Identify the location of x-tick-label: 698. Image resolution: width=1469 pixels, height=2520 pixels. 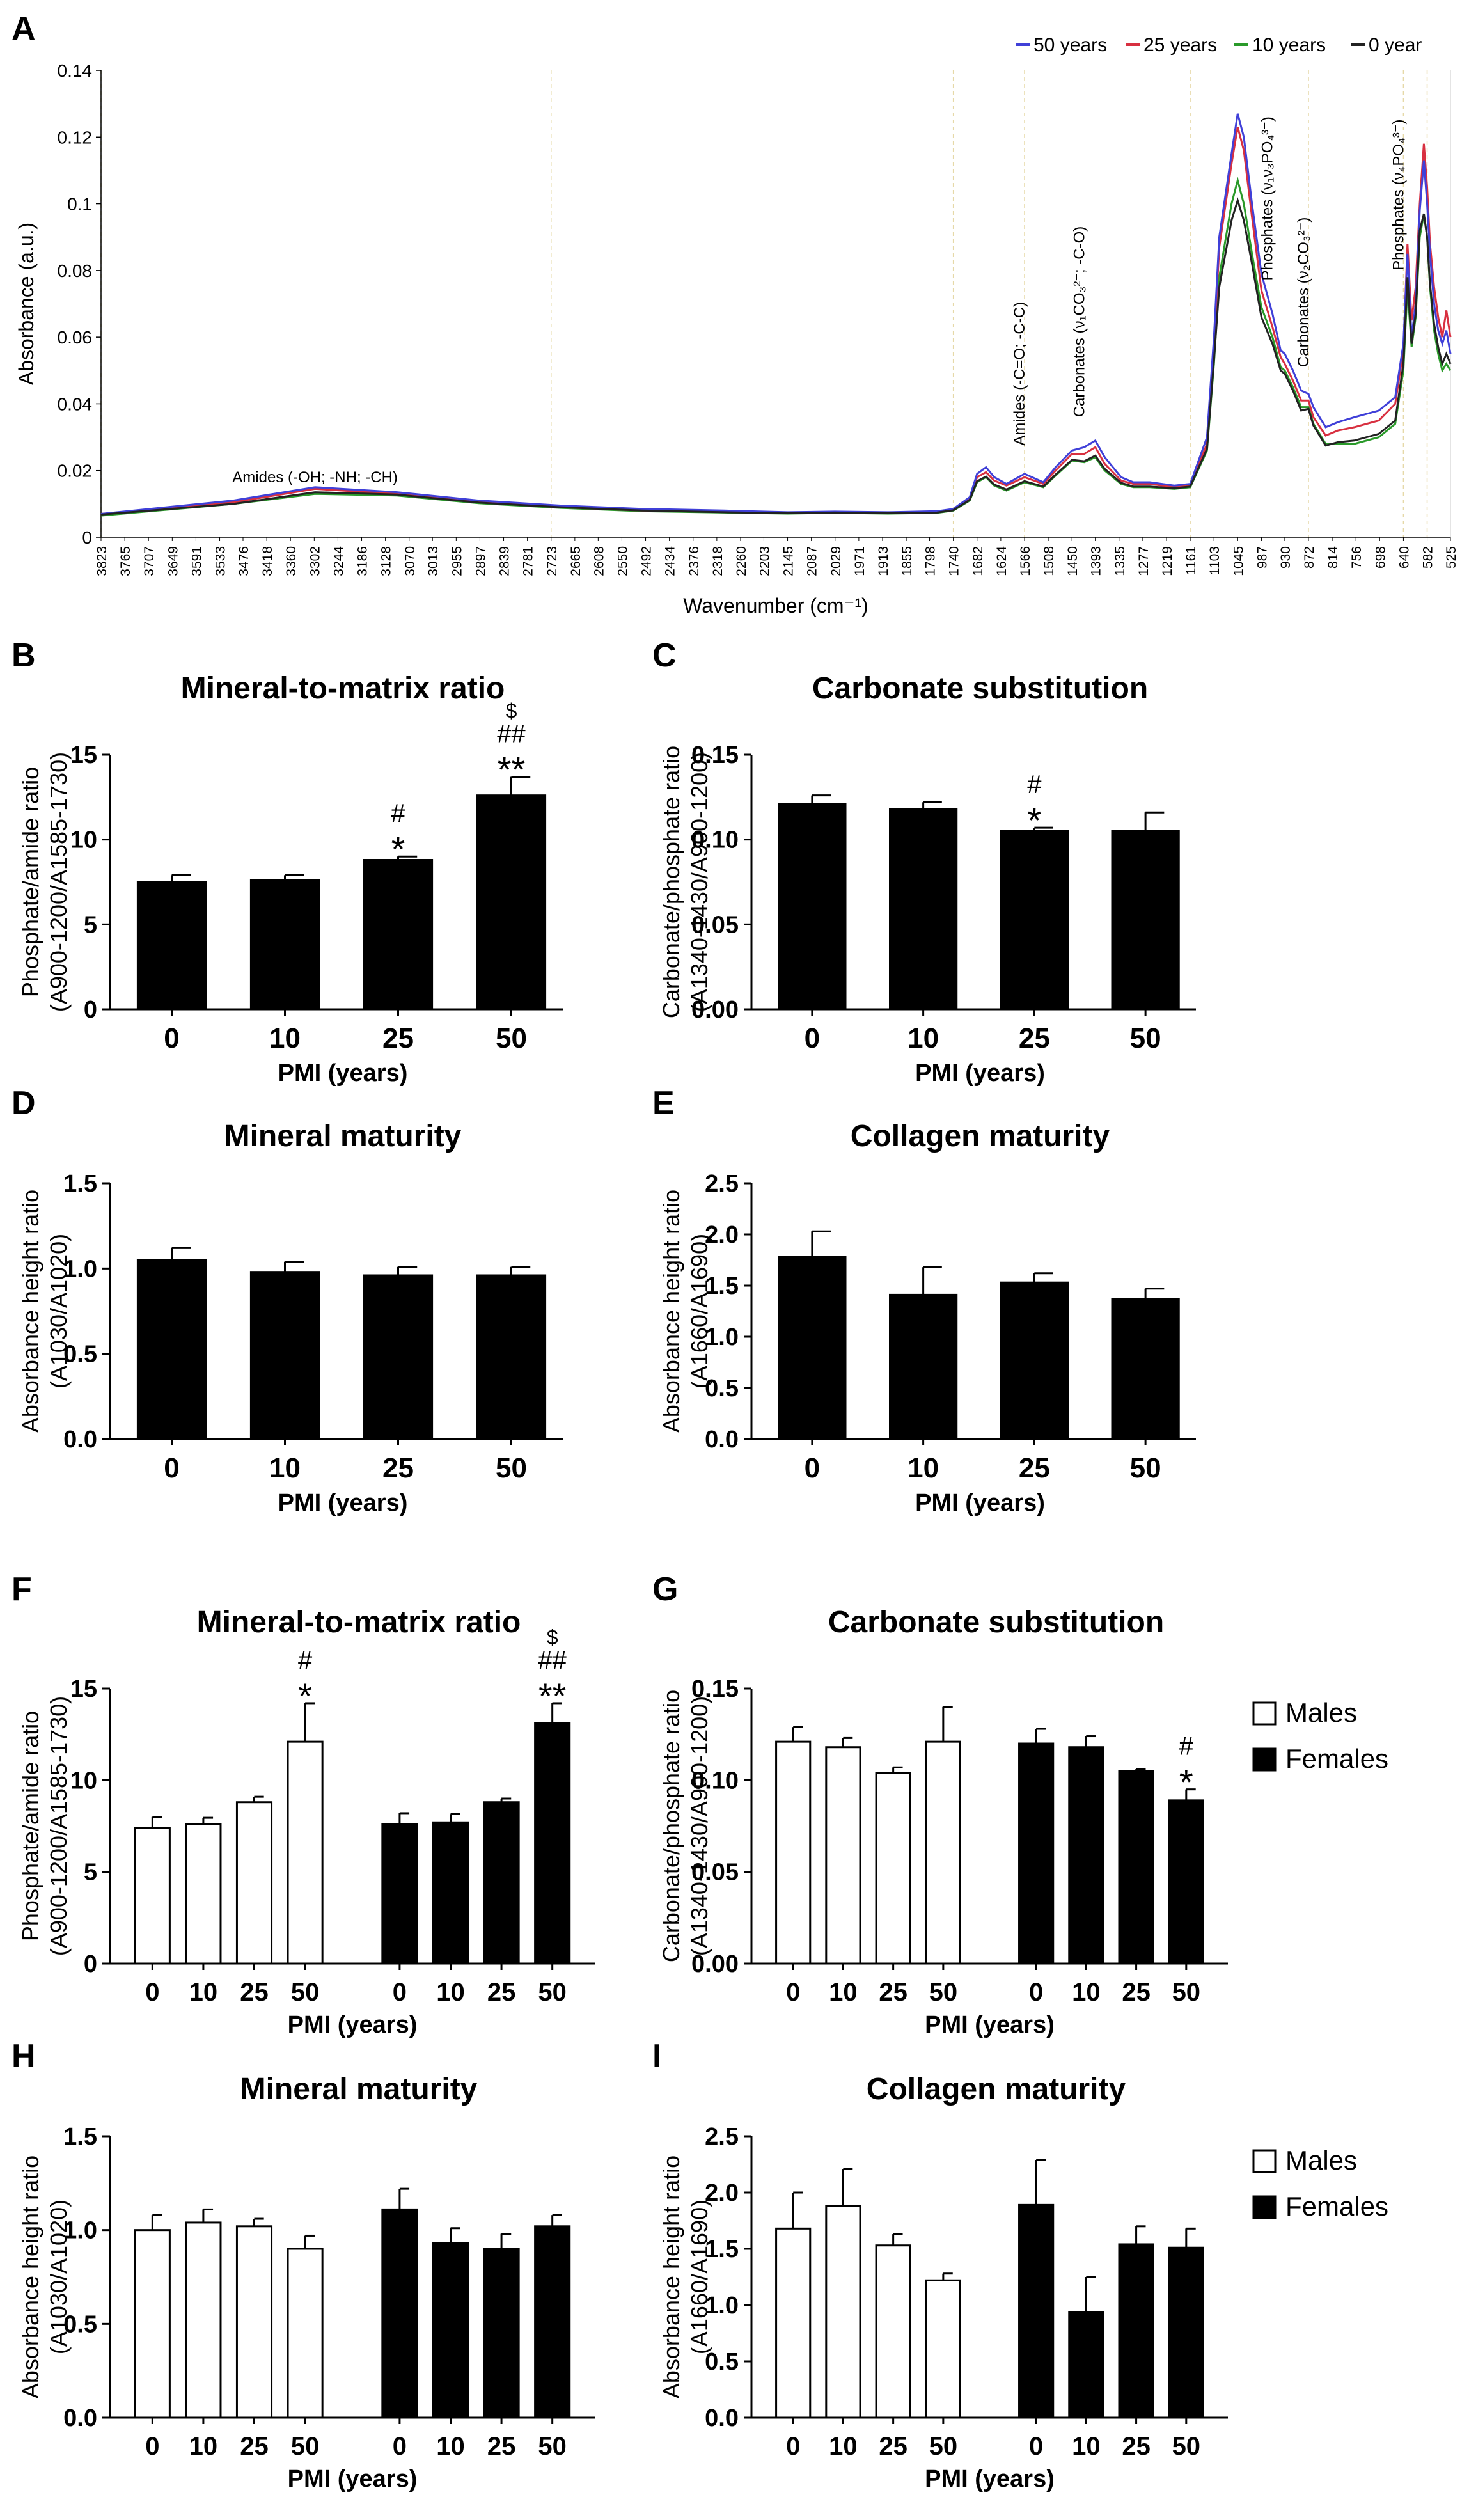
(1380, 557).